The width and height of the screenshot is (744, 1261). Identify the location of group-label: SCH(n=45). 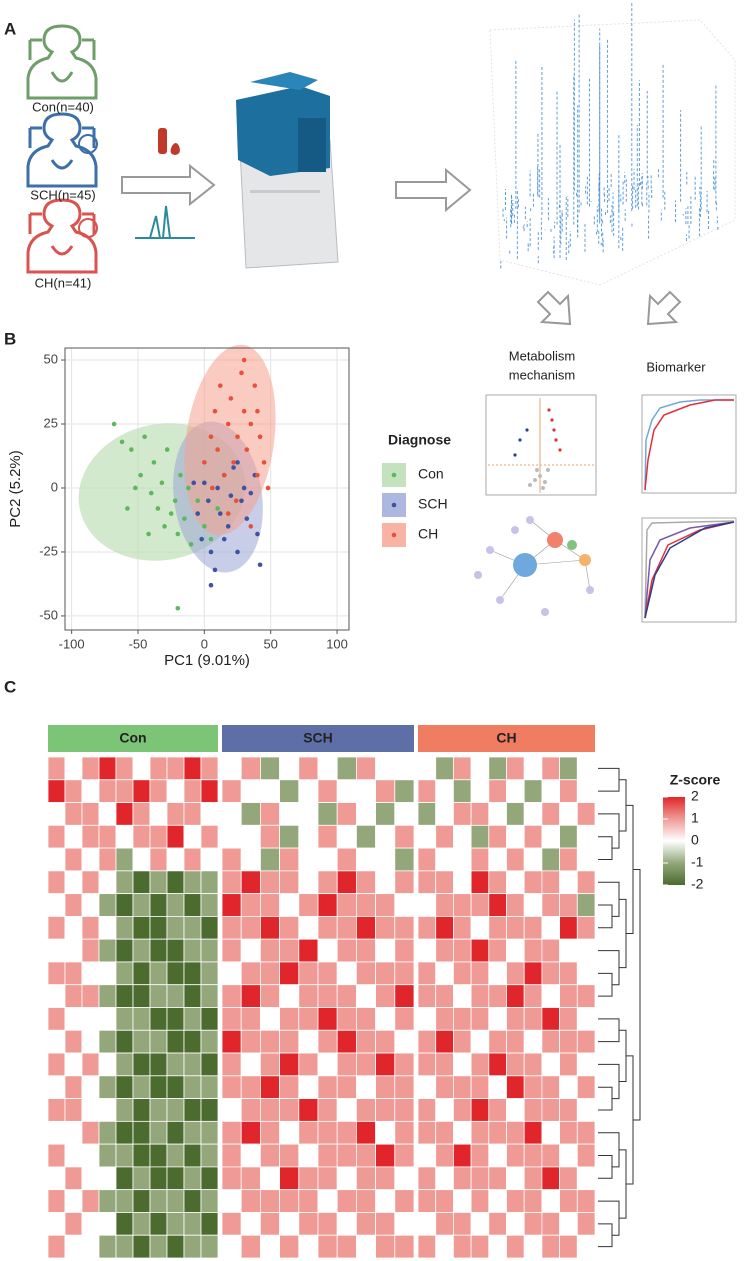
(62, 194).